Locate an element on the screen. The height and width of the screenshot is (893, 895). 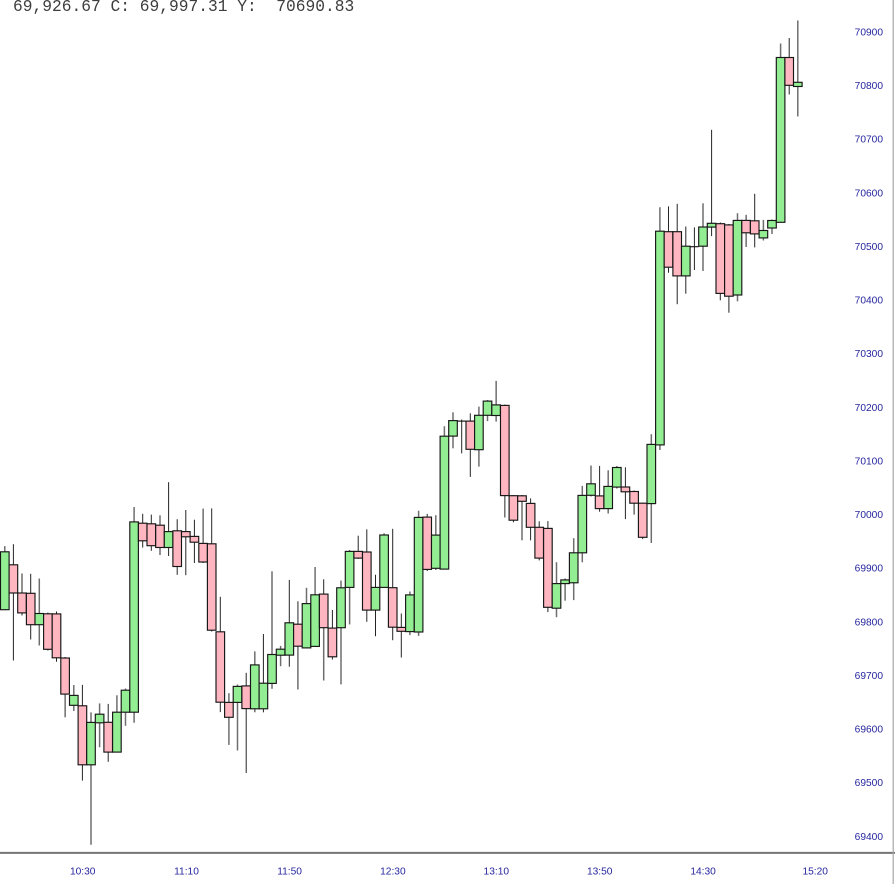
svg-text: 69900 is located at coordinates (869, 569).